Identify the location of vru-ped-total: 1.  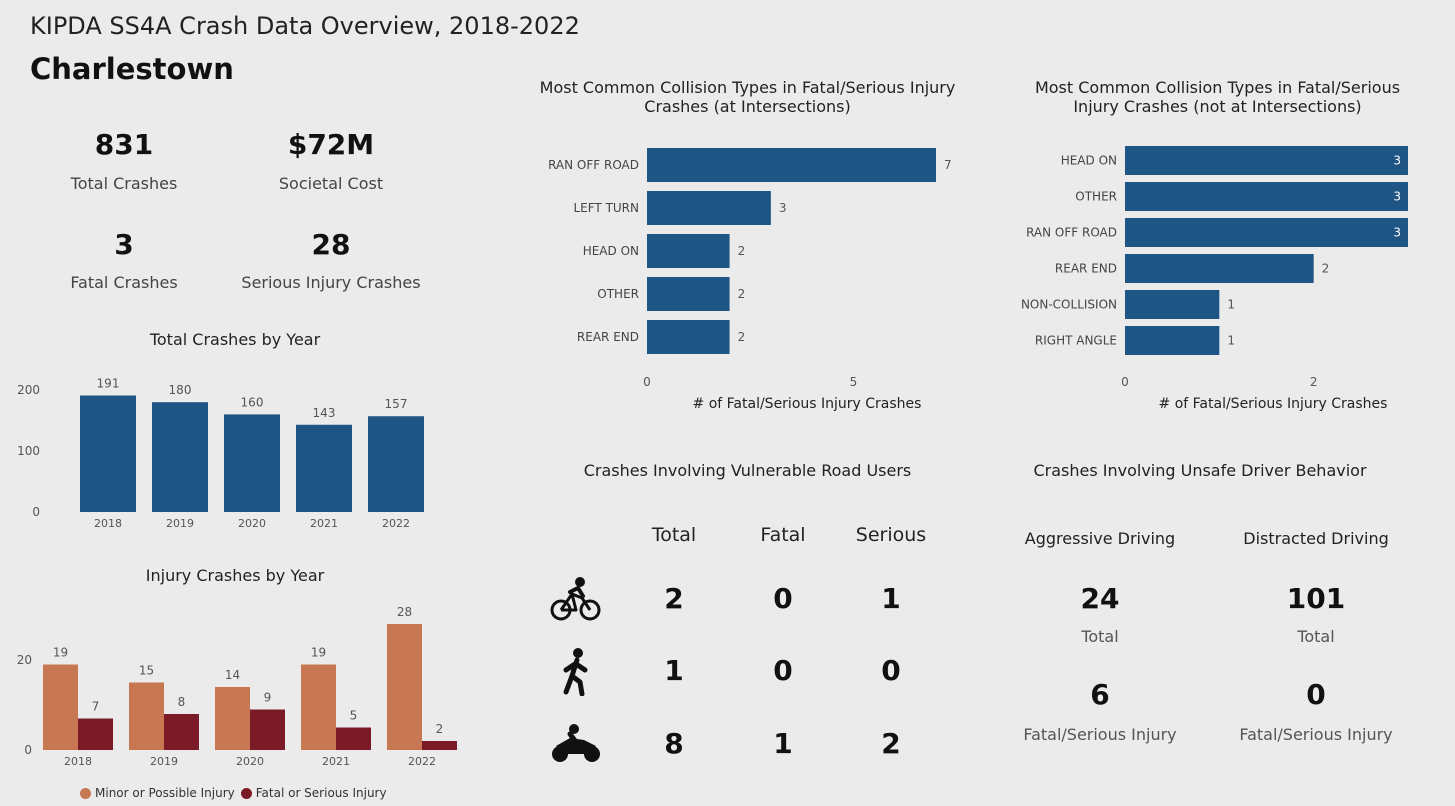
(674, 670).